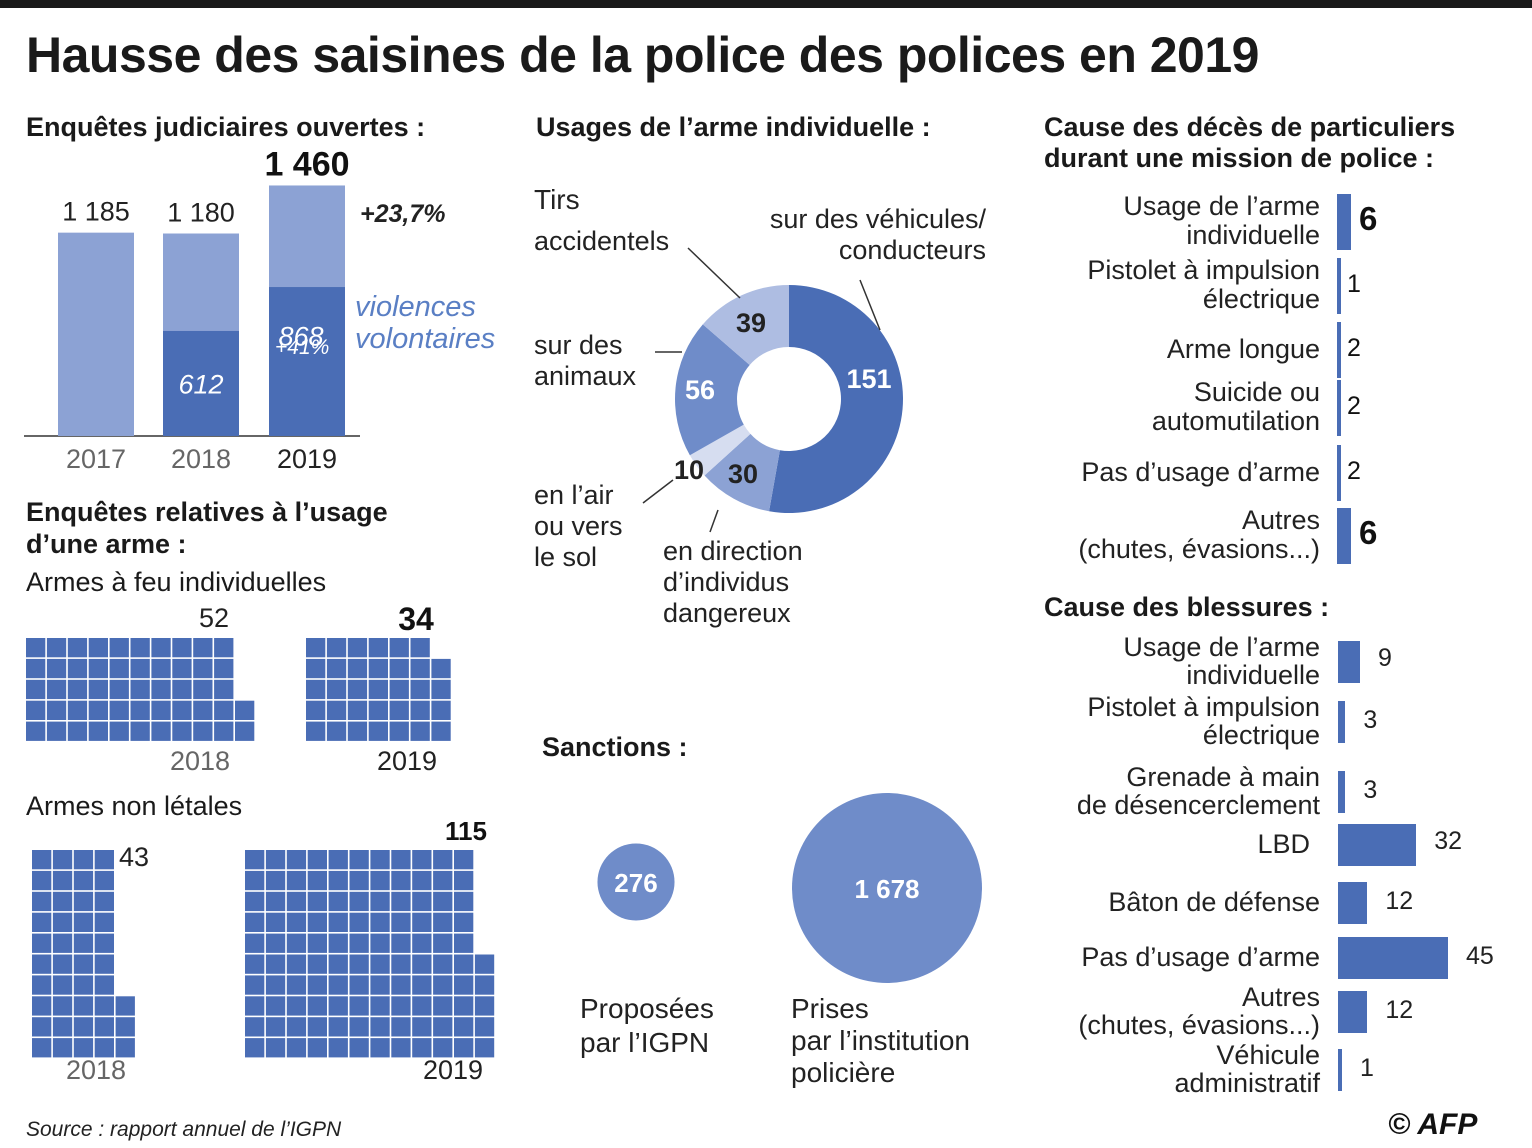  I want to click on waffle-charts: 52 34 2018 2019 43 115 2018 2019, so click(260, 850).